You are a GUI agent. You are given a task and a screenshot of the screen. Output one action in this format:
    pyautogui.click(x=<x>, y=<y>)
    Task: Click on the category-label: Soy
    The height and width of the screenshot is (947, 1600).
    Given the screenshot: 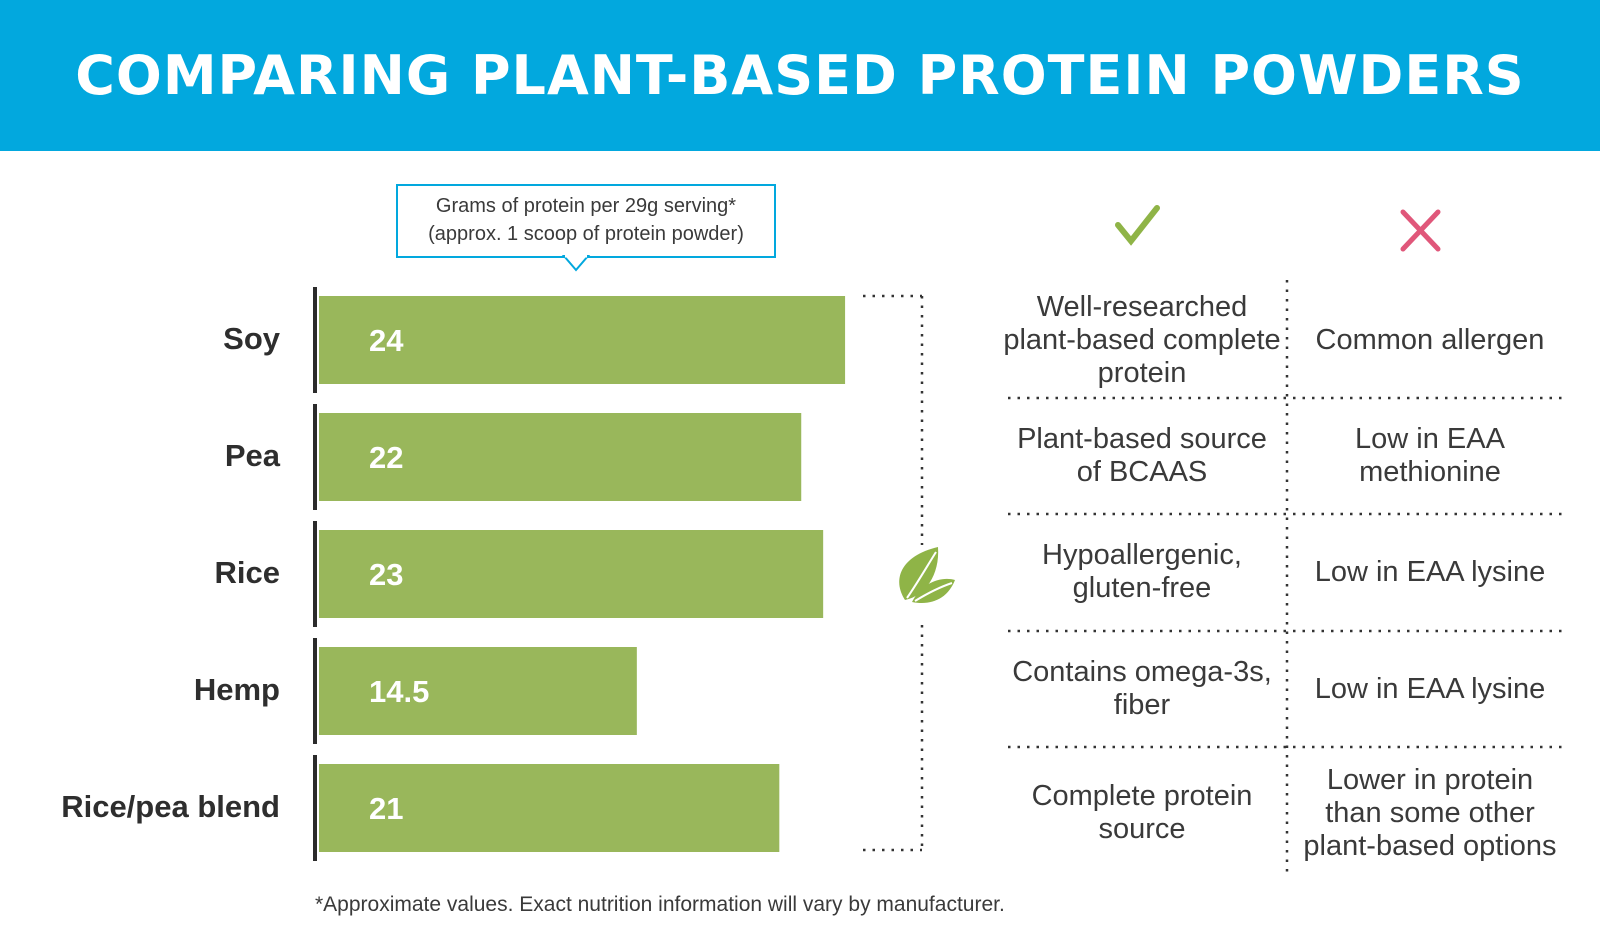 What is the action you would take?
    pyautogui.click(x=251, y=338)
    